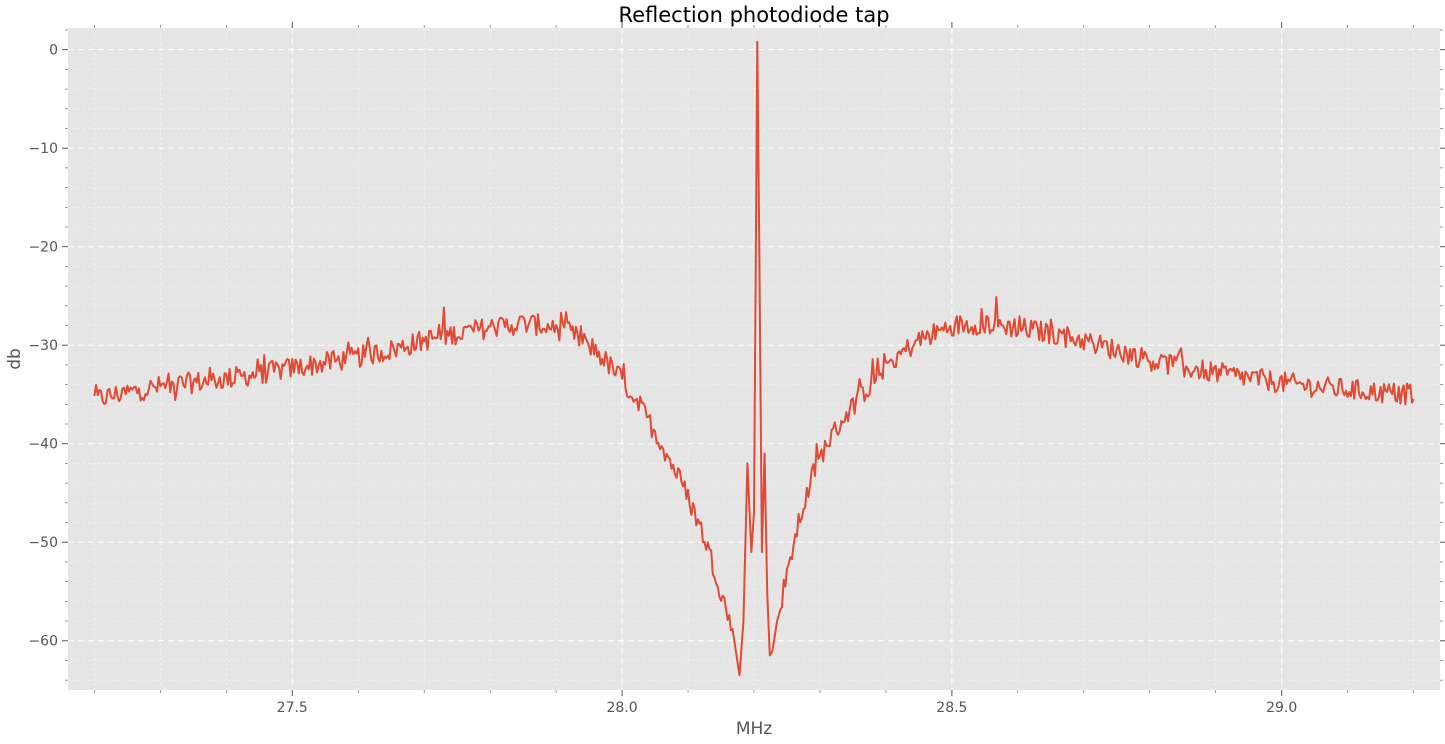  What do you see at coordinates (43, 445) in the screenshot?
I see `y-tick-label: −40` at bounding box center [43, 445].